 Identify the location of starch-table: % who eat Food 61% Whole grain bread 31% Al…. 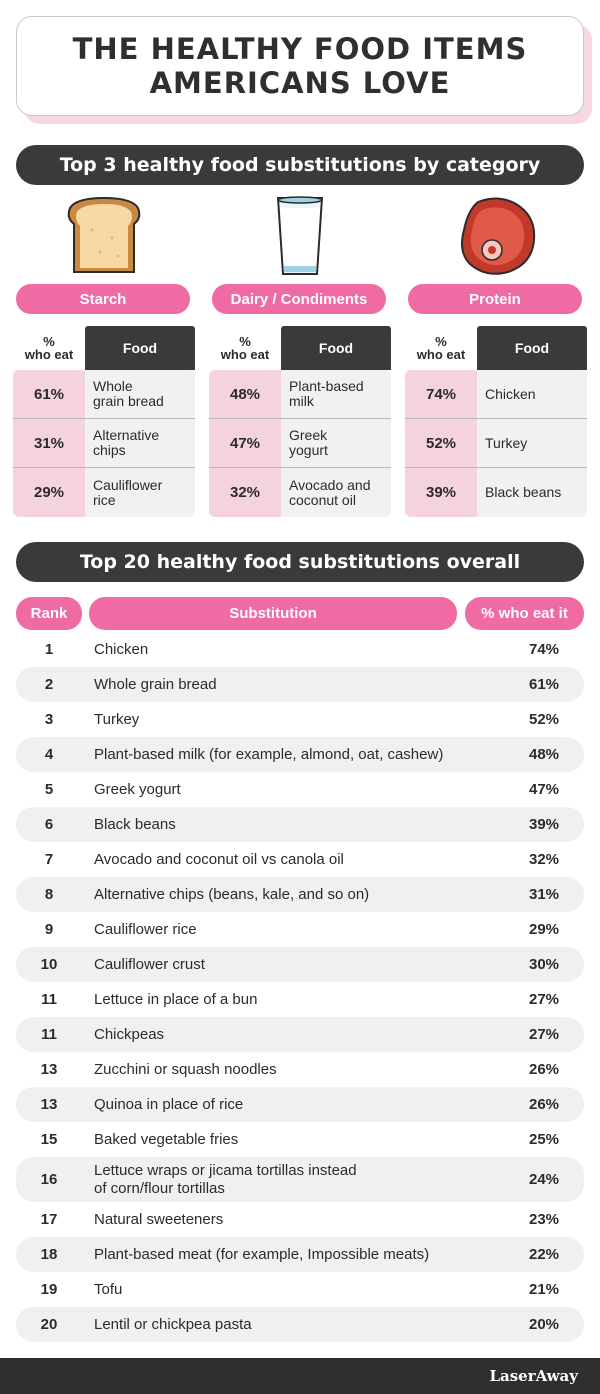
(104, 421).